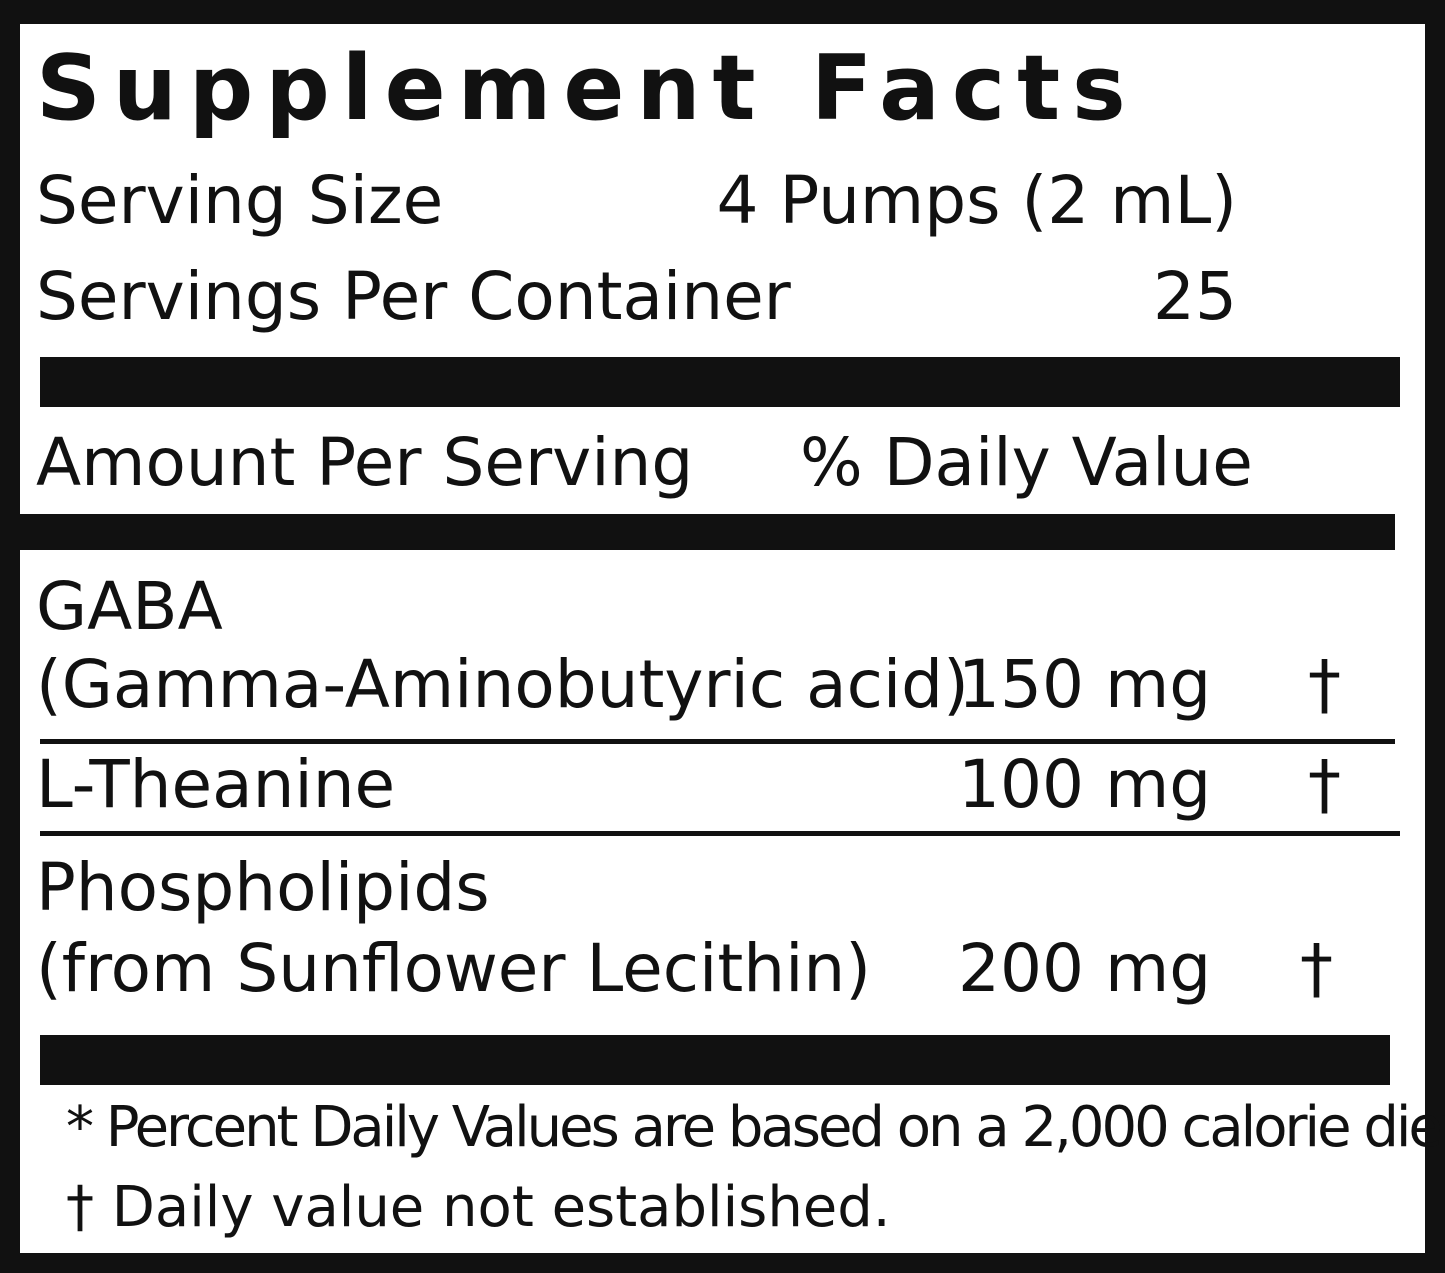 This screenshot has height=1273, width=1445. Describe the element at coordinates (1195, 296) in the screenshot. I see `servings-per-container-value: 25` at that location.